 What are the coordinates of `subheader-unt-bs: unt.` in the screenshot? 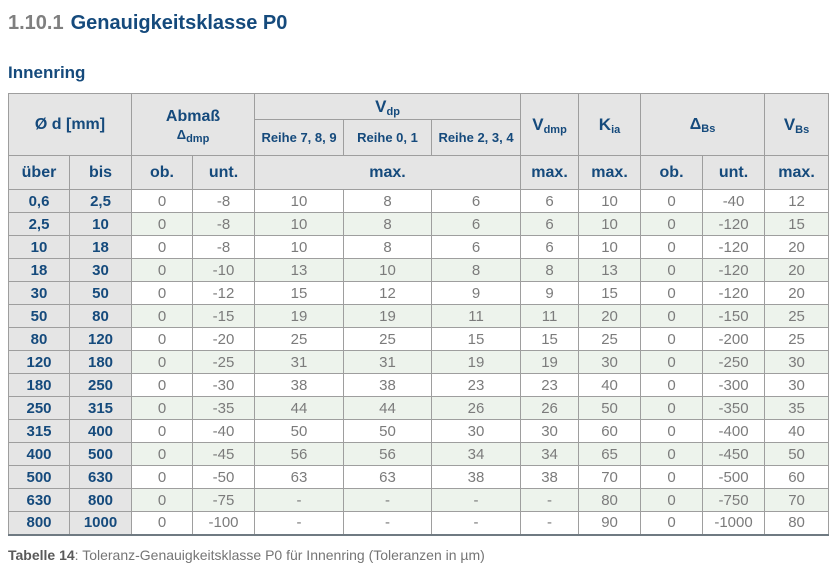 It's located at (734, 172).